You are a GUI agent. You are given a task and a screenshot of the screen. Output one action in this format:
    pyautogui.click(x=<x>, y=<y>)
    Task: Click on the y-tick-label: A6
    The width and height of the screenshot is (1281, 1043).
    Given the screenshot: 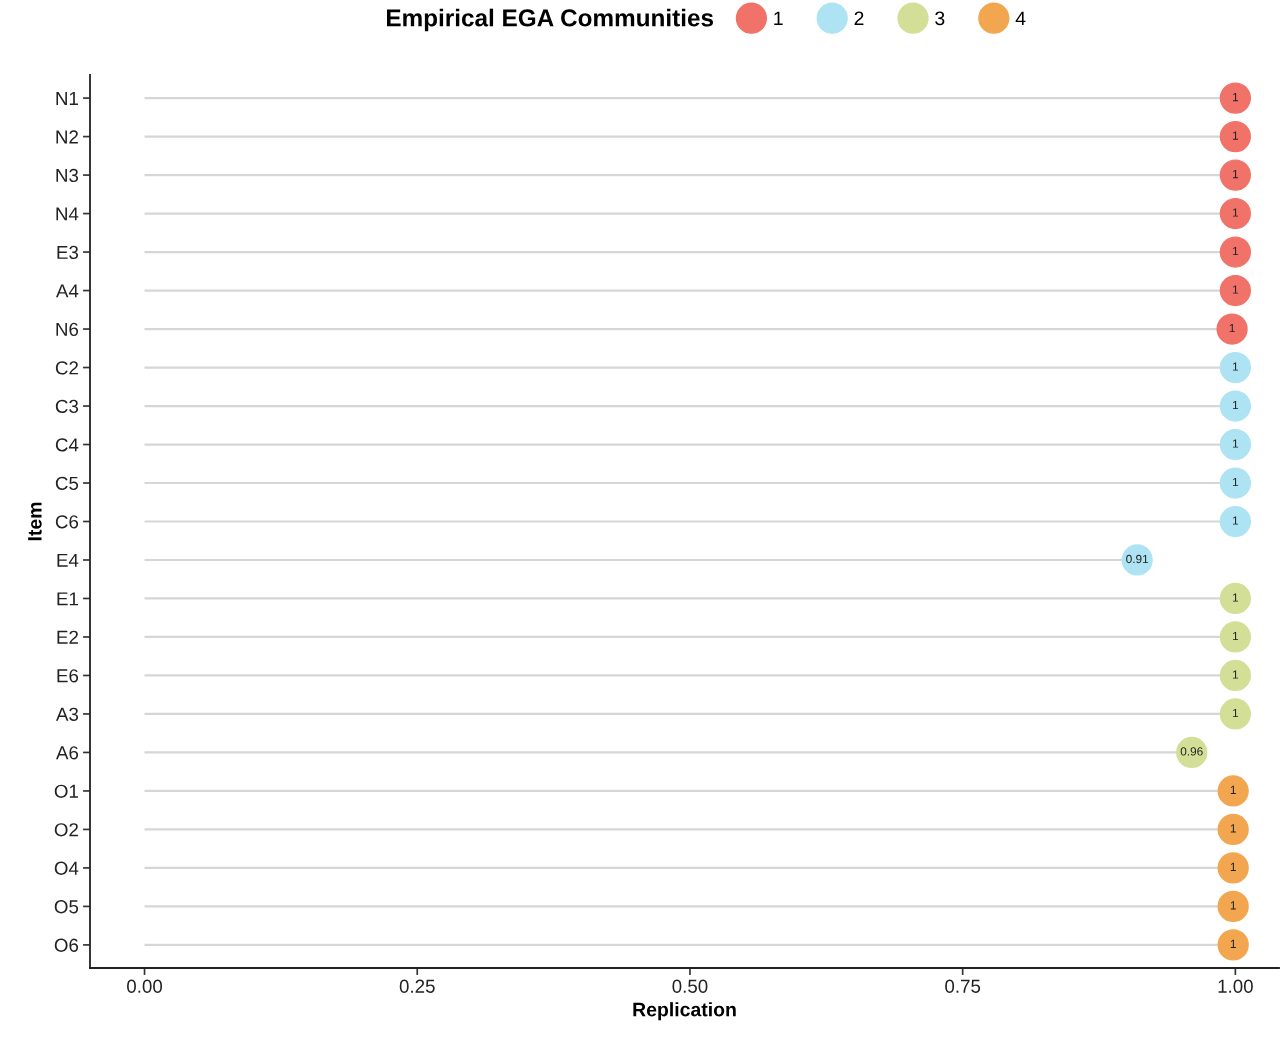 What is the action you would take?
    pyautogui.click(x=67, y=753)
    